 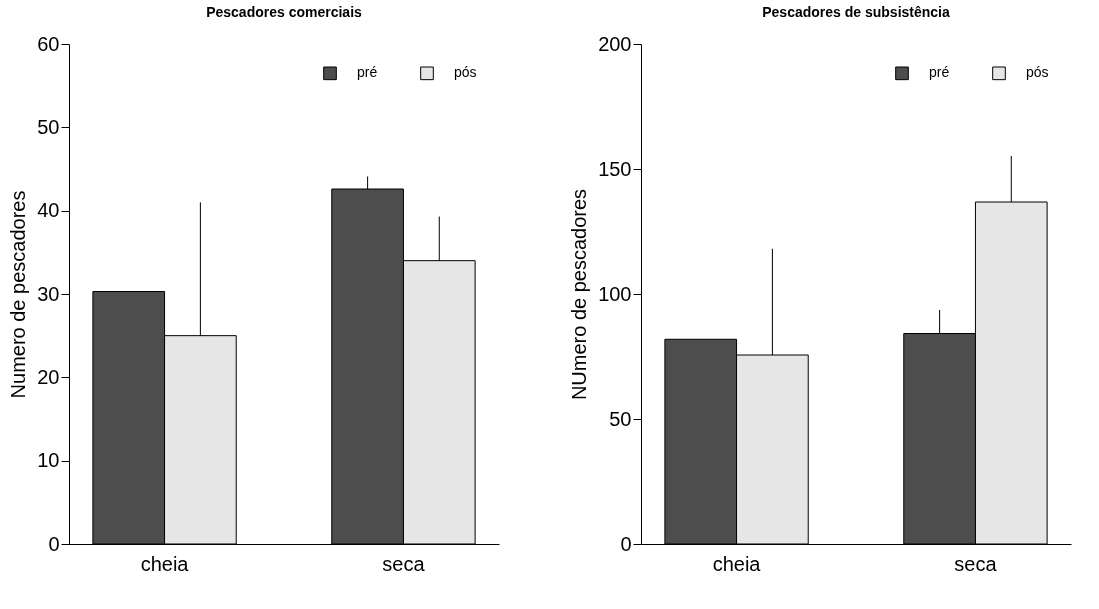 I want to click on y-tick-label: 20, so click(x=48, y=376).